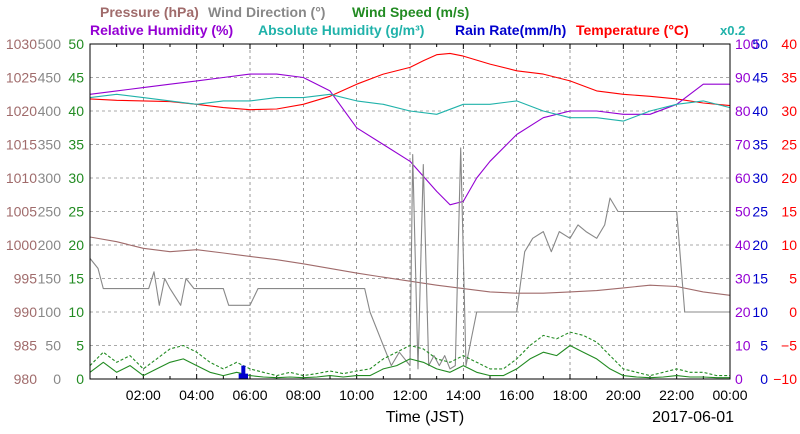 This screenshot has height=434, width=800. What do you see at coordinates (789, 78) in the screenshot?
I see `temperature-tick-label: 35` at bounding box center [789, 78].